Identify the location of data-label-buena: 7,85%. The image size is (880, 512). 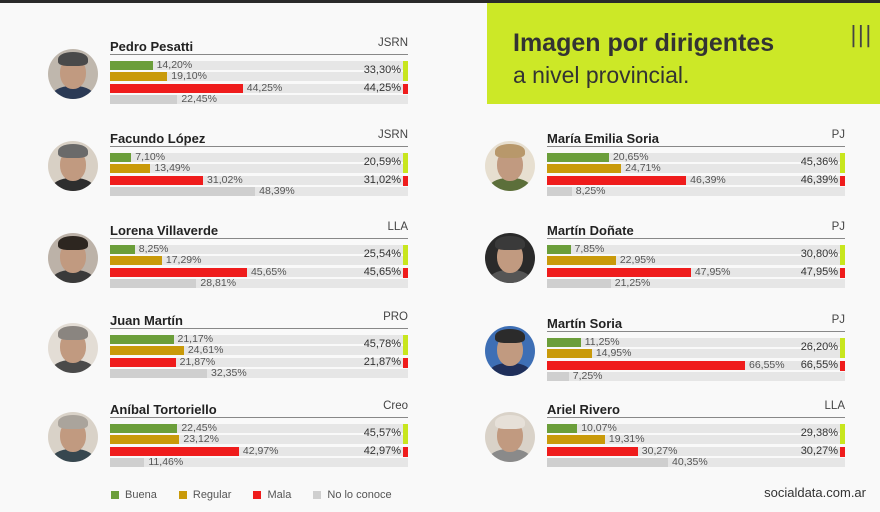
(589, 249).